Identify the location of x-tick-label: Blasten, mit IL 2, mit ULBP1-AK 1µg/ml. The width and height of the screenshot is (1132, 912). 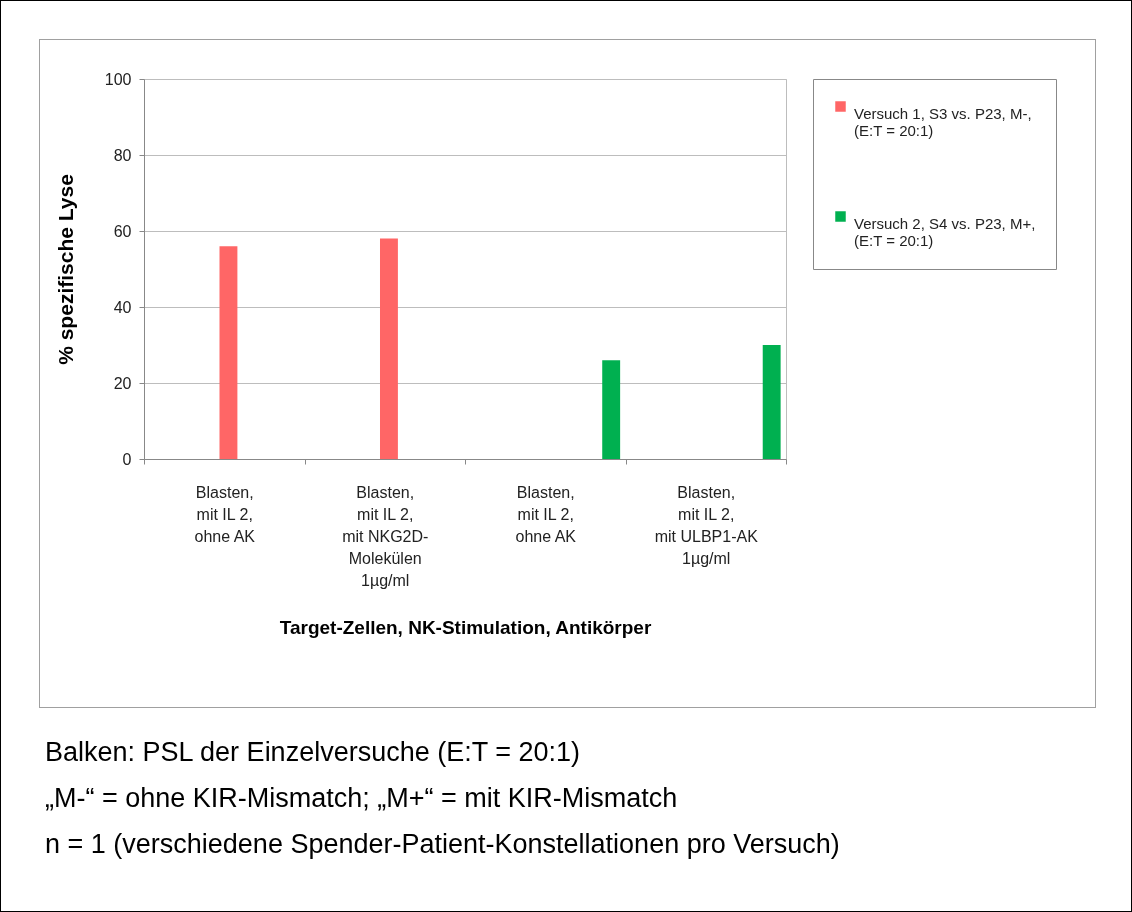
(706, 525).